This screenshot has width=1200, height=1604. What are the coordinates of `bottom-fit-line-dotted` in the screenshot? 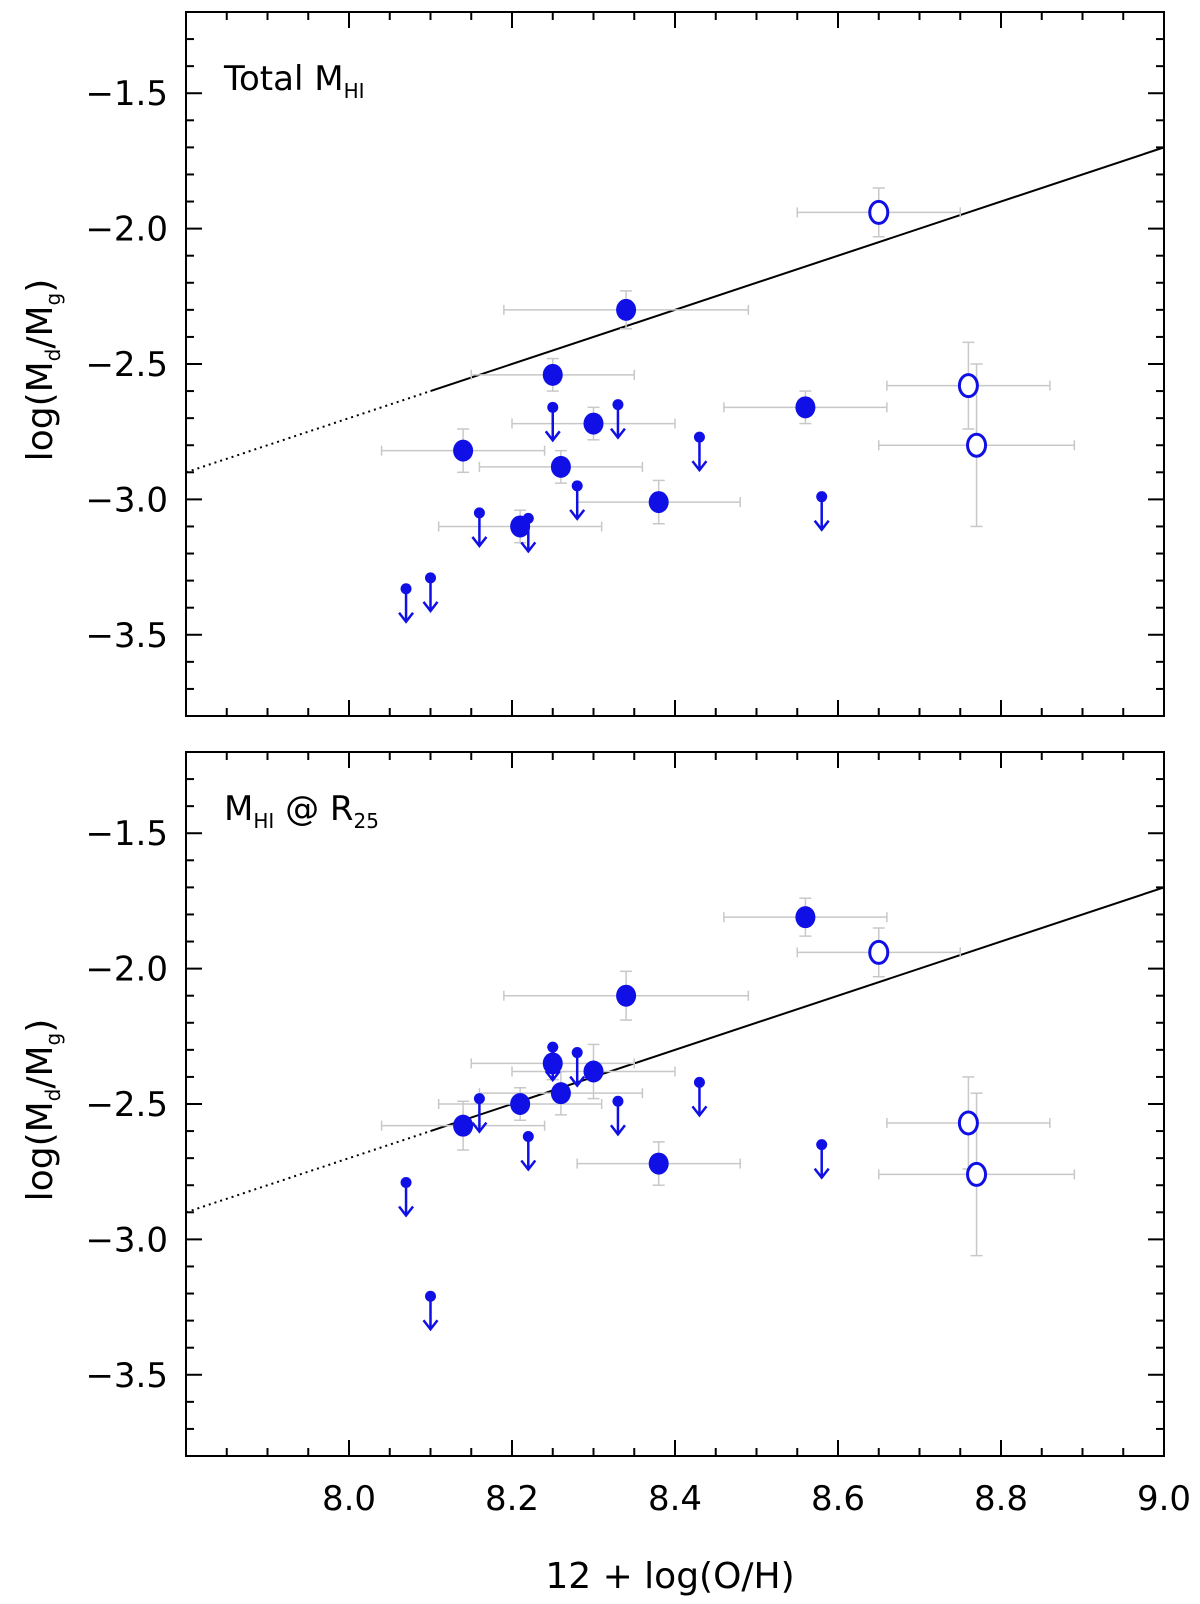 It's located at (308, 1172).